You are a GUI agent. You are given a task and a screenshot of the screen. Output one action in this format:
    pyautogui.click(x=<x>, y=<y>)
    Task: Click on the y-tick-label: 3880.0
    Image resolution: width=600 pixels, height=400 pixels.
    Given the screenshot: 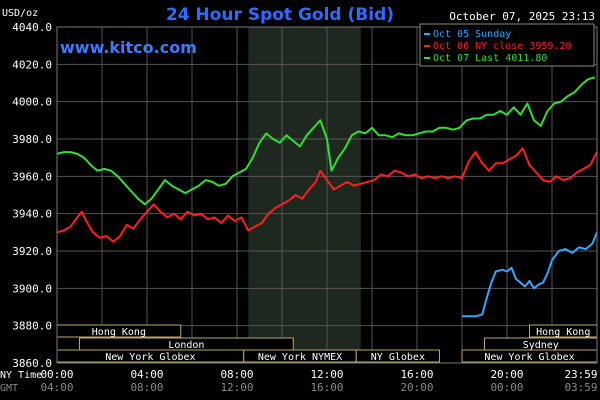 What is the action you would take?
    pyautogui.click(x=32, y=326)
    